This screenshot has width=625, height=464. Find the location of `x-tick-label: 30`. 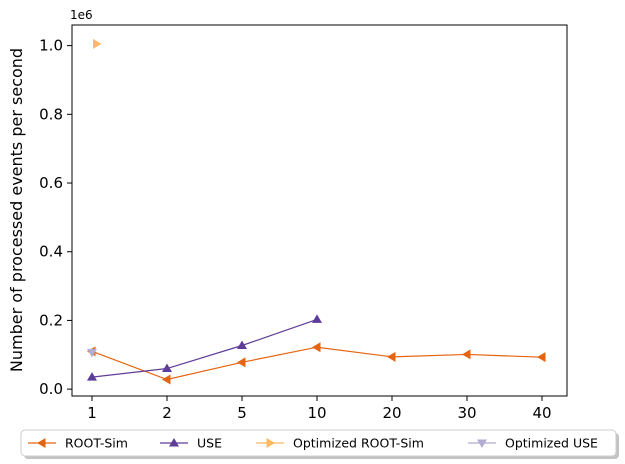

x-tick-label: 30 is located at coordinates (466, 413).